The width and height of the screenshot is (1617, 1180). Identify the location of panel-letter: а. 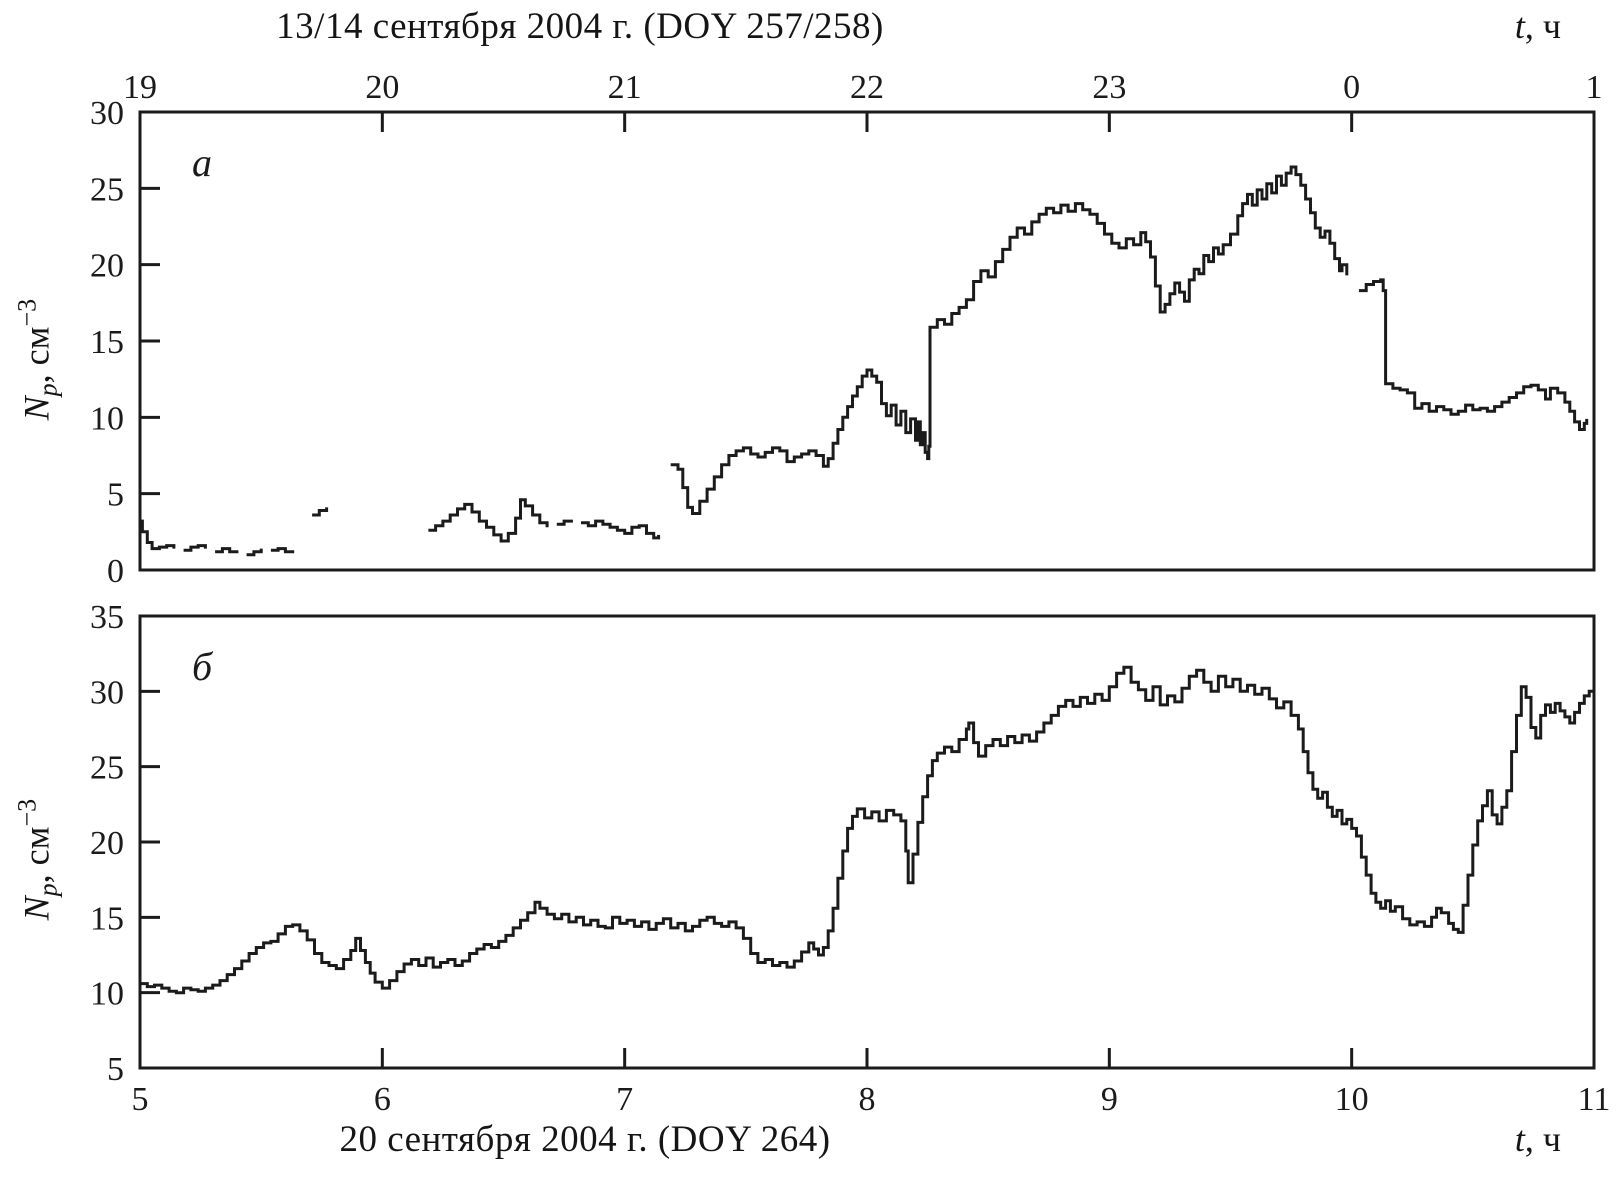
(202, 162).